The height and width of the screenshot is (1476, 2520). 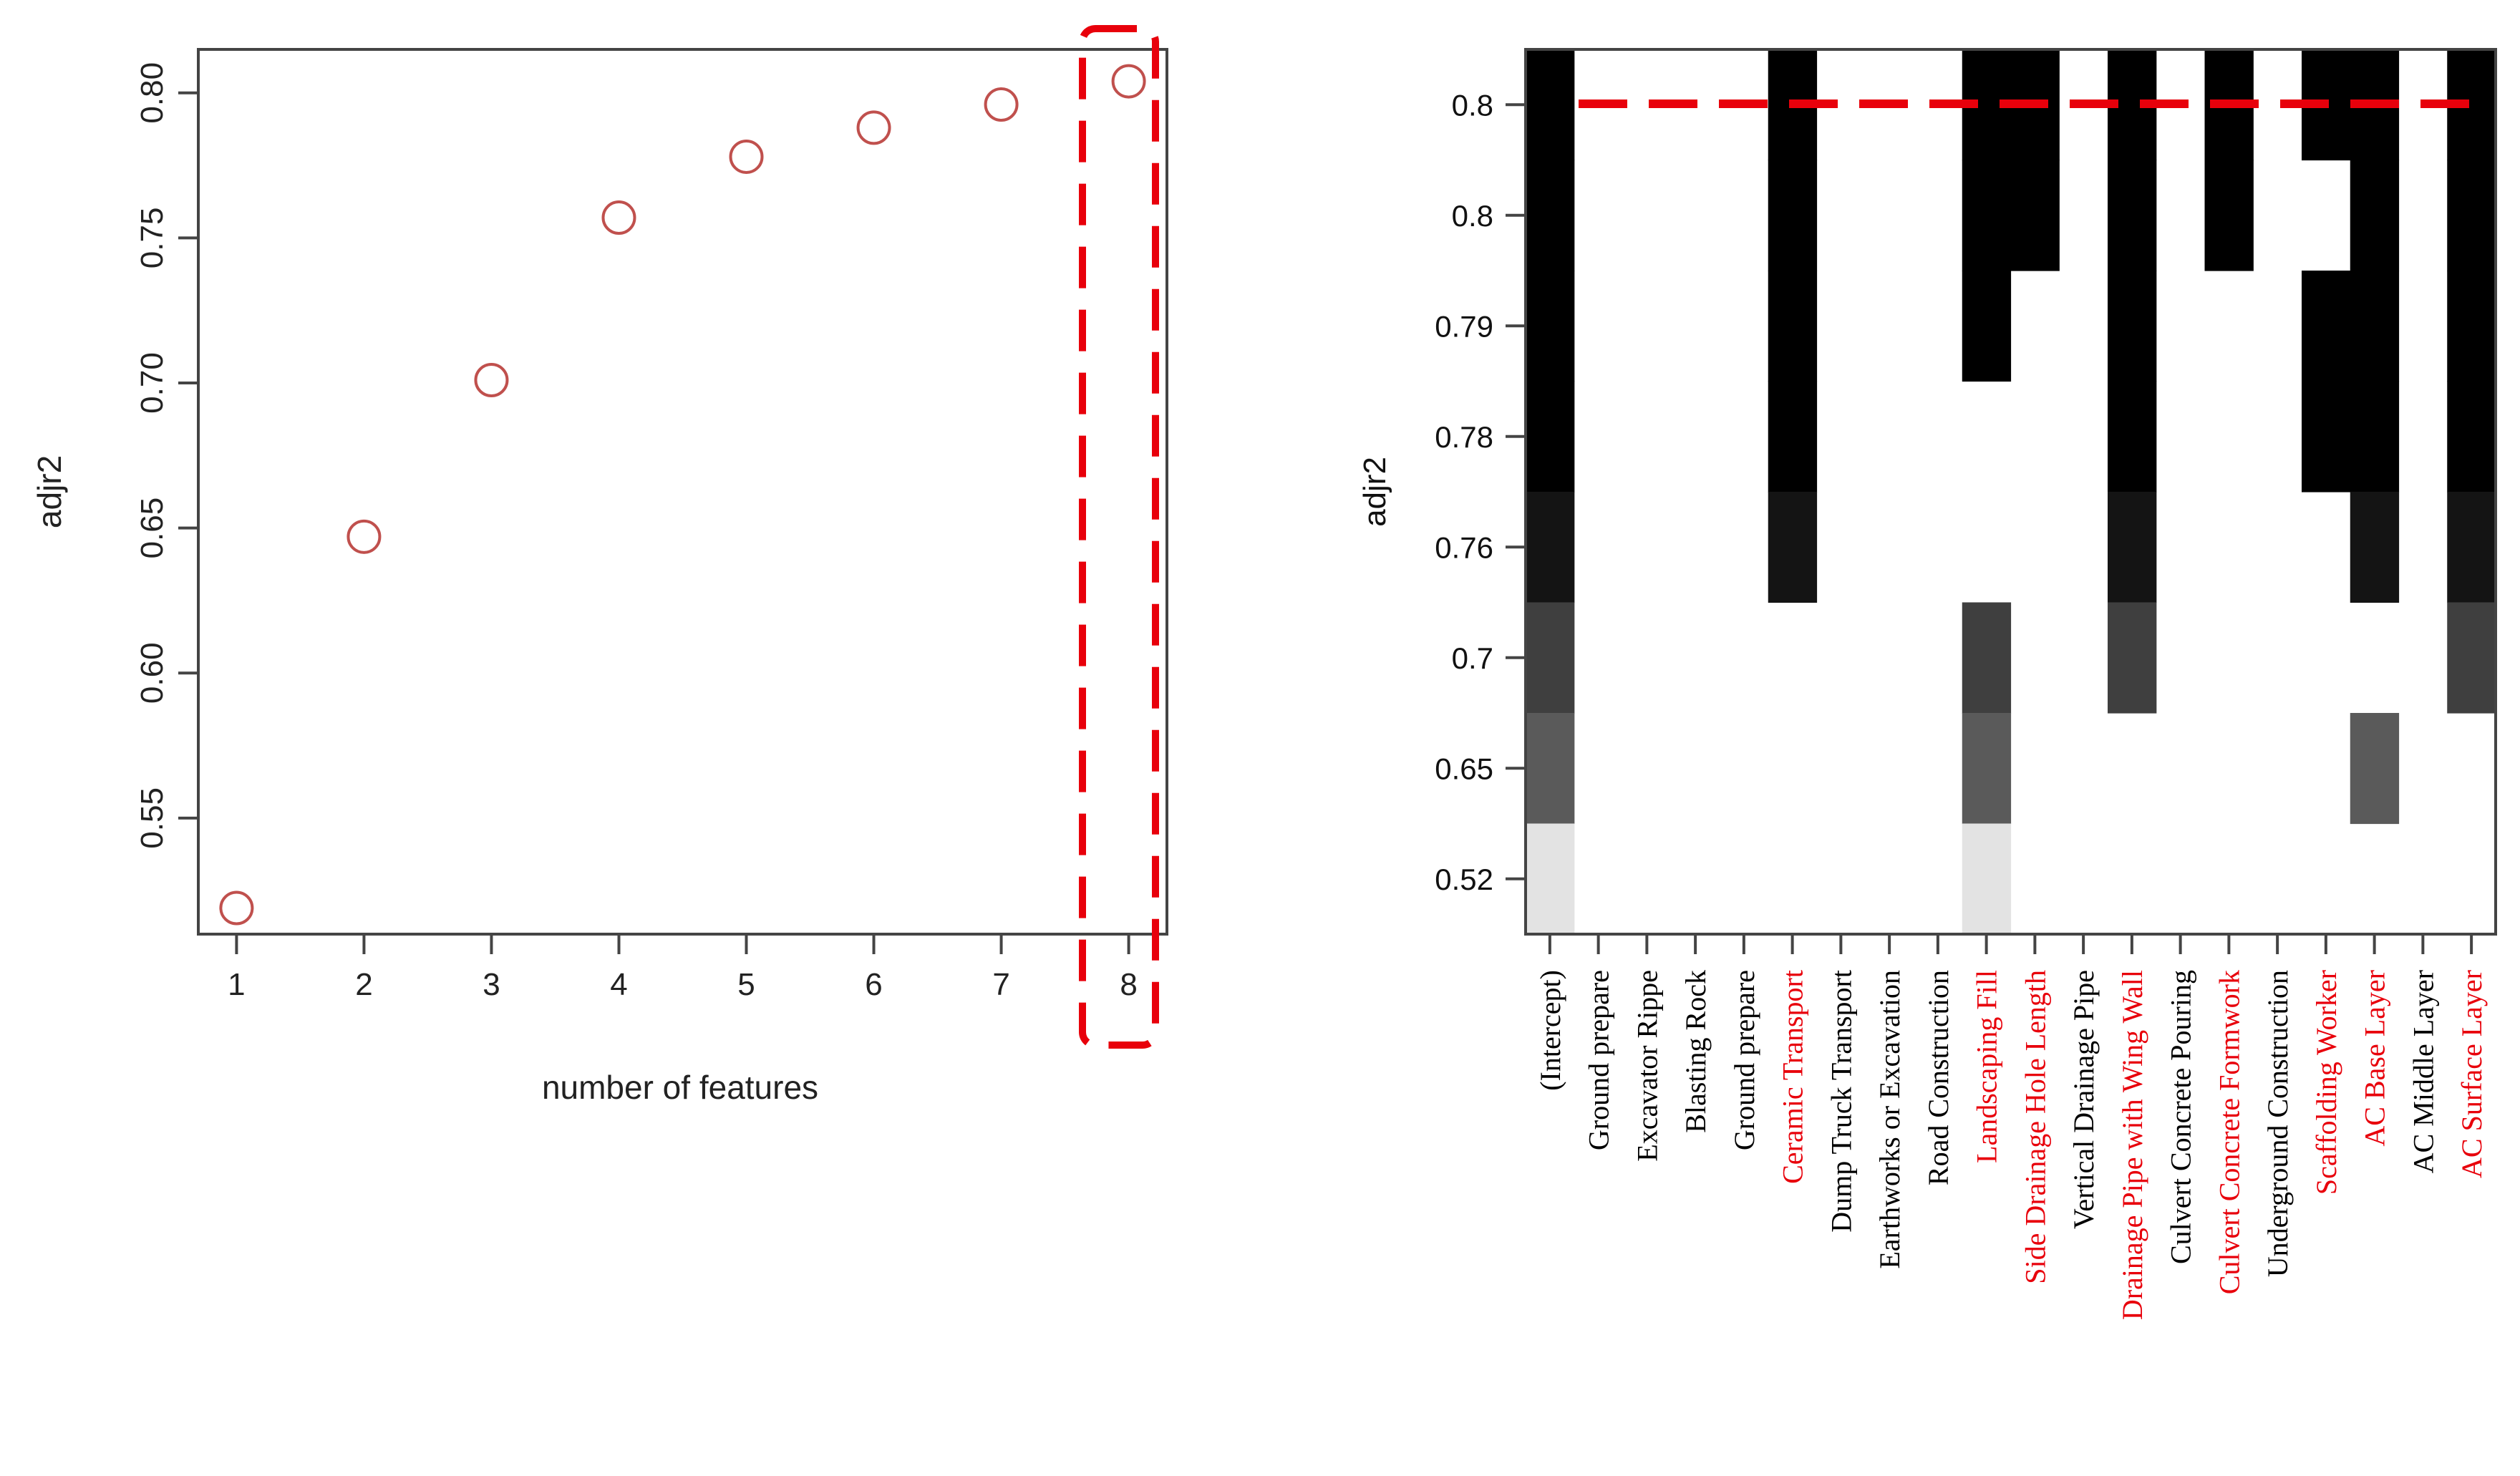 I want to click on heatmap-column-label: Landscaping Fill, so click(x=1987, y=1066).